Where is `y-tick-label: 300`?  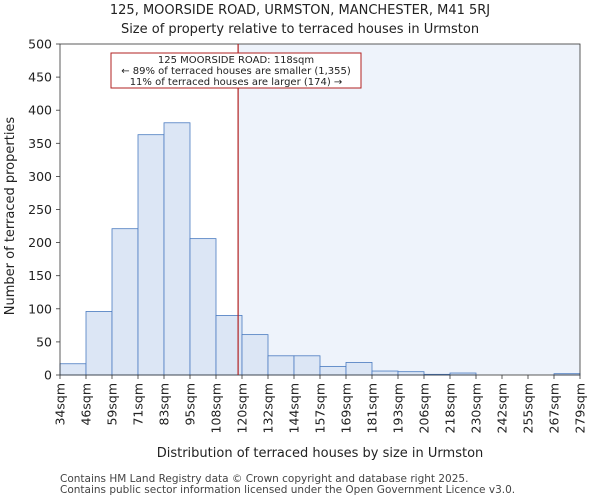
y-tick-label: 300 is located at coordinates (40, 176).